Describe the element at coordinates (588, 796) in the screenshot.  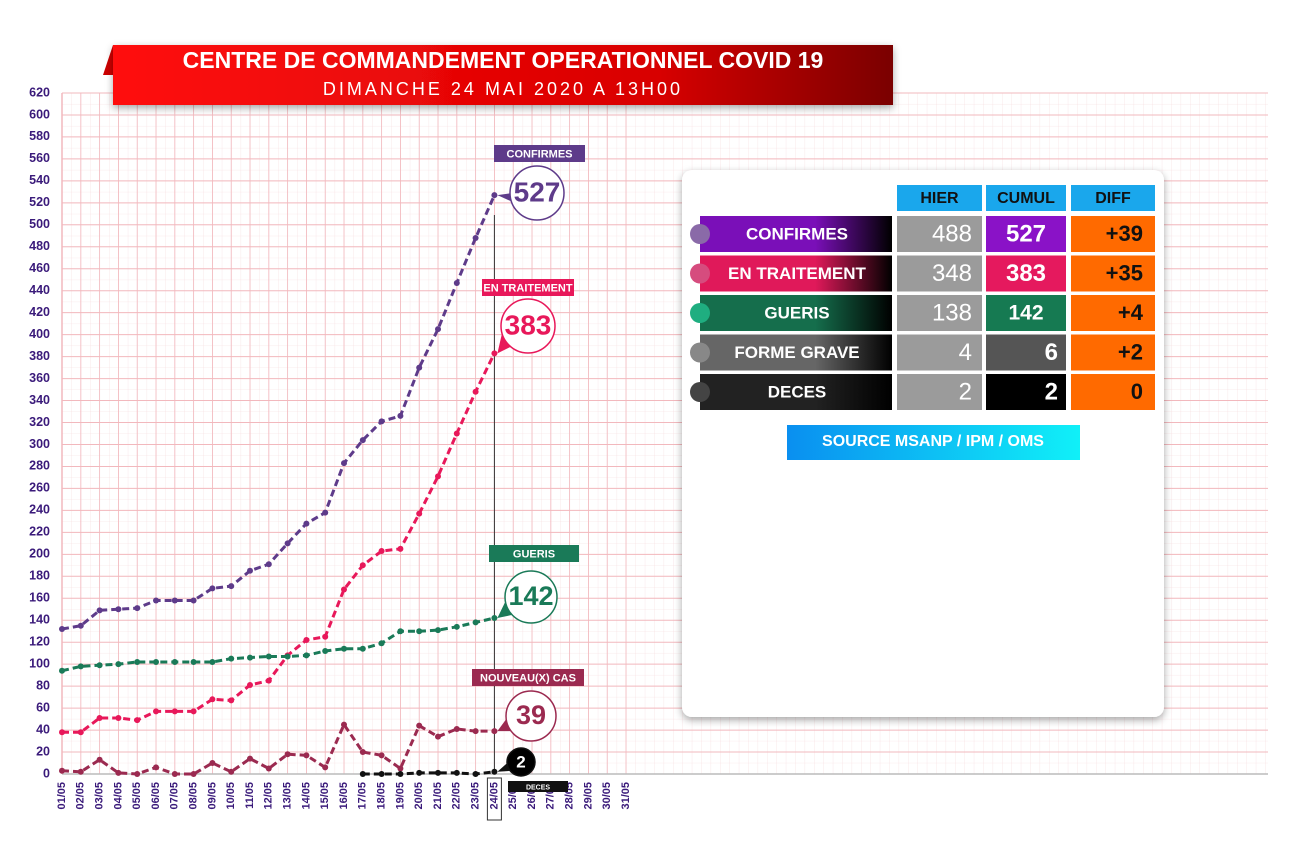
I see `x-tick-label: 29/05` at that location.